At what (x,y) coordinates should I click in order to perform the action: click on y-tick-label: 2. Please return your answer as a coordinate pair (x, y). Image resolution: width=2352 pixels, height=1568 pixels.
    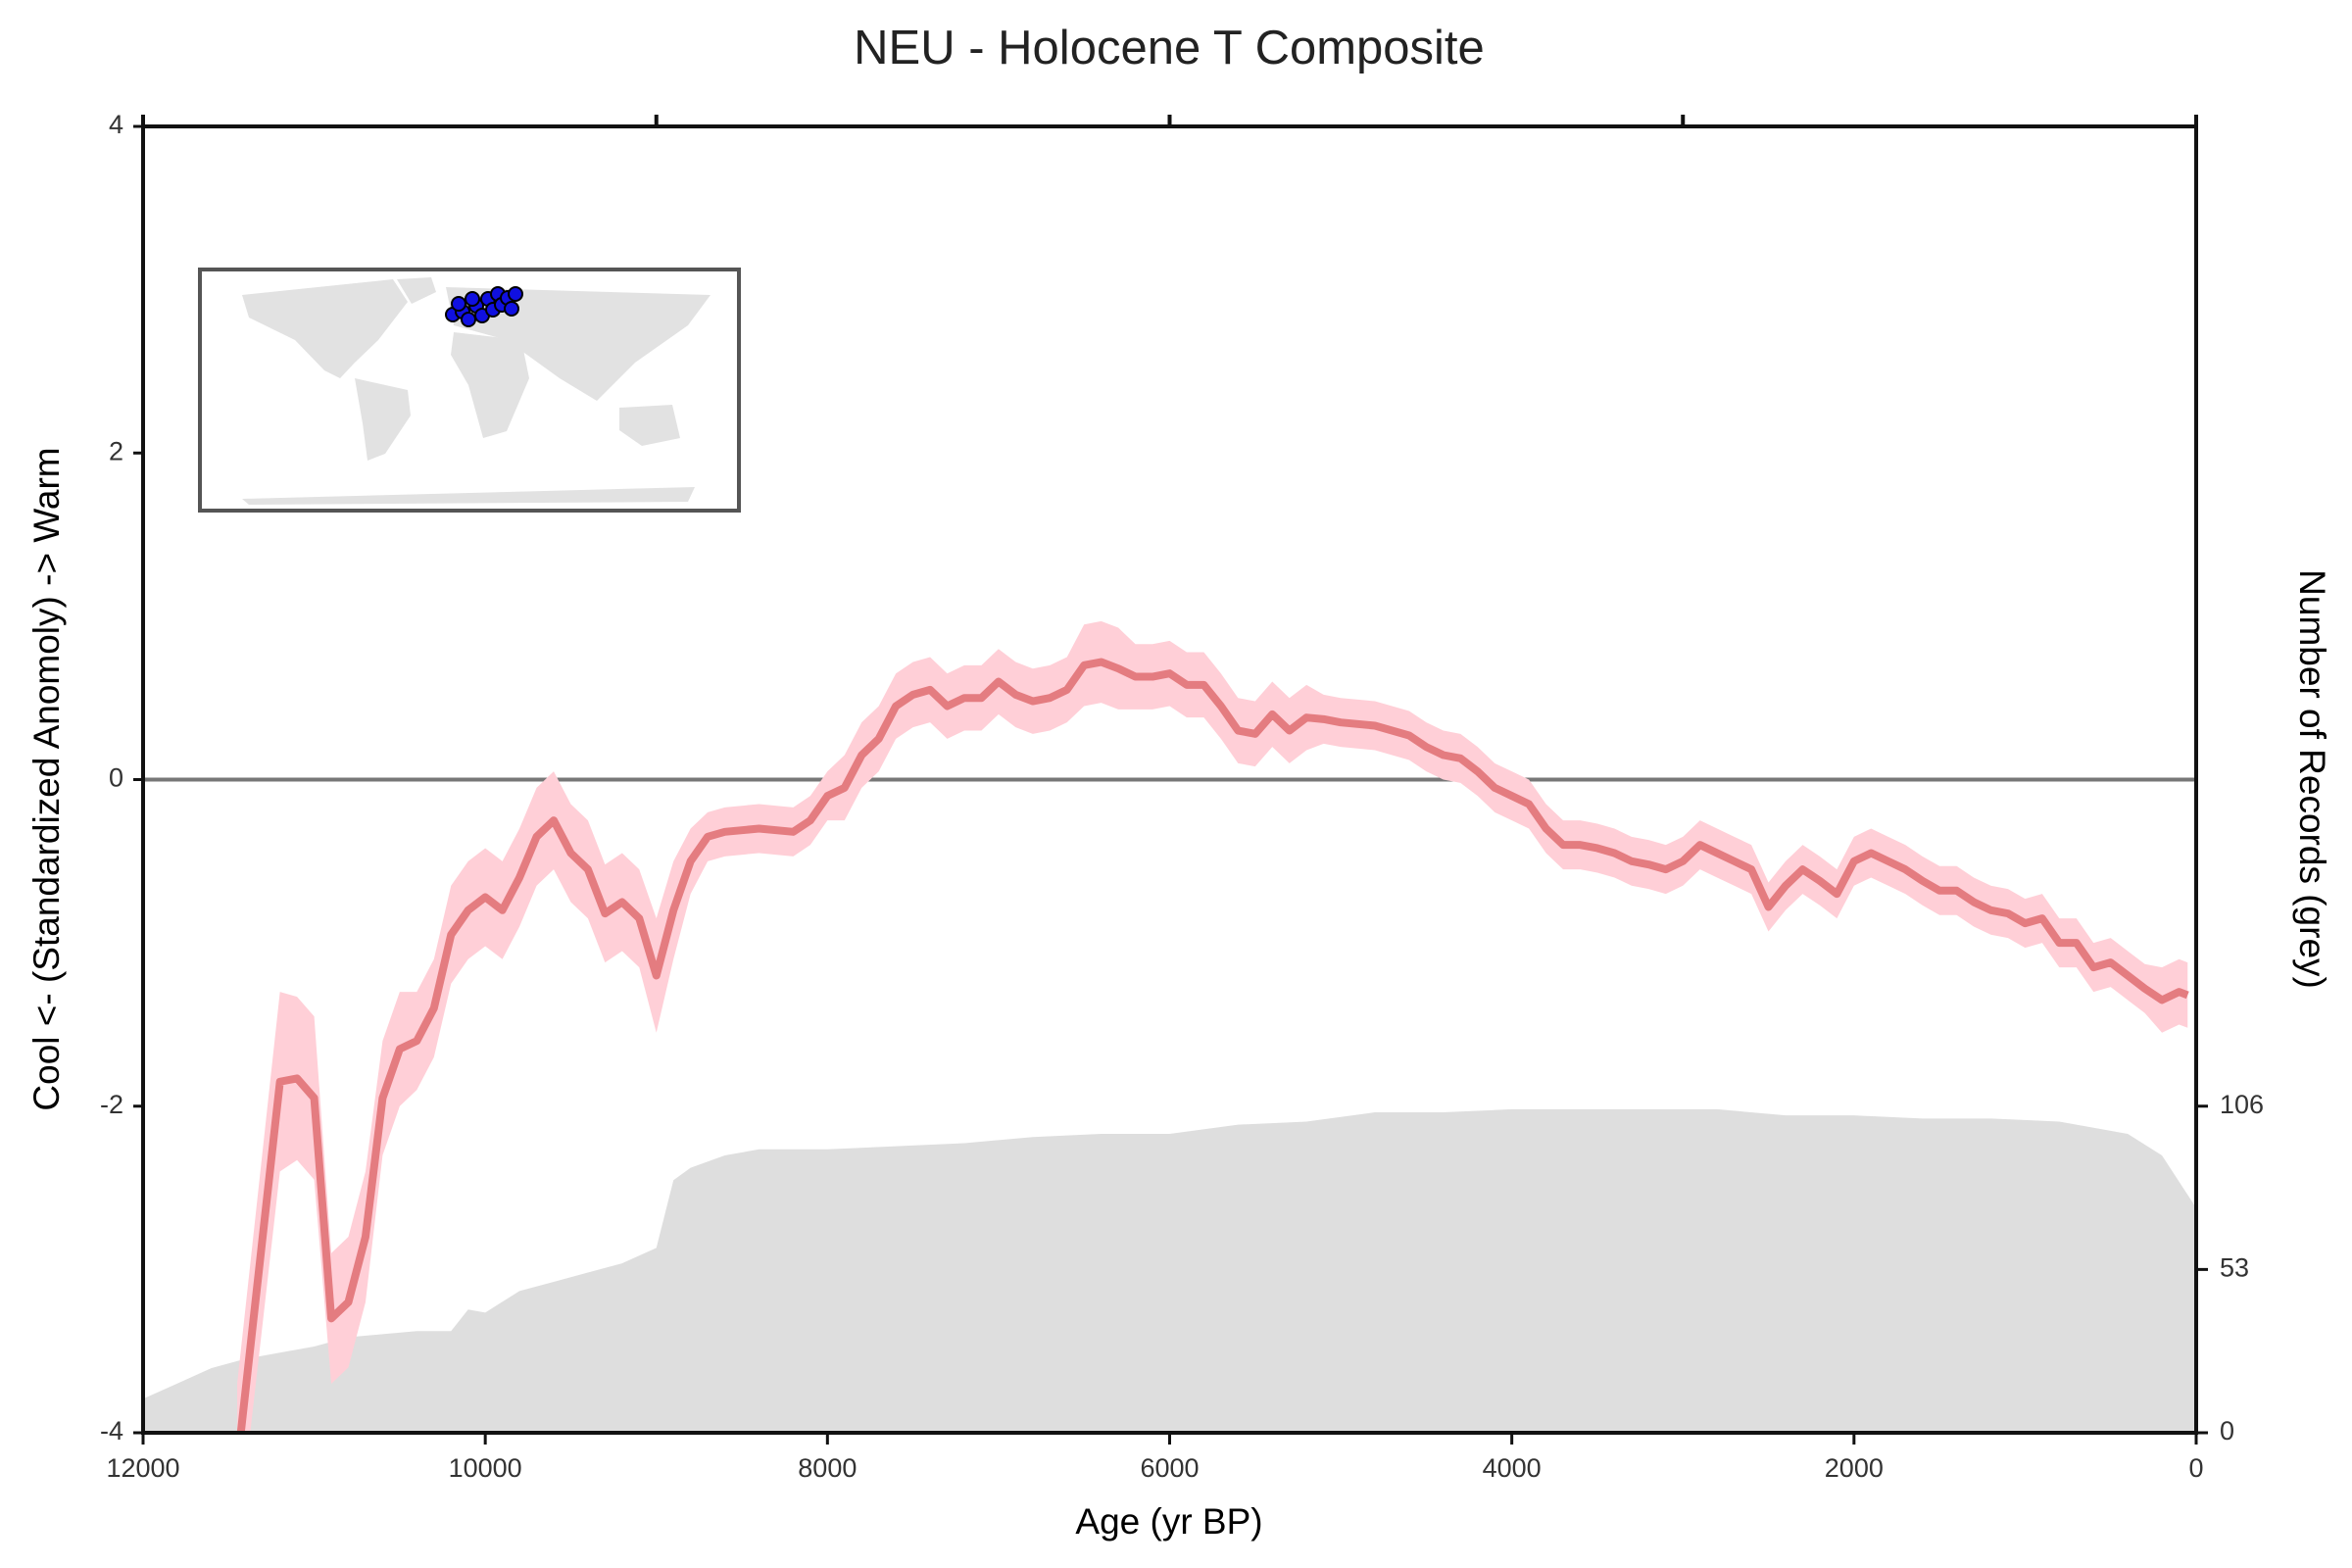
    Looking at the image, I should click on (116, 451).